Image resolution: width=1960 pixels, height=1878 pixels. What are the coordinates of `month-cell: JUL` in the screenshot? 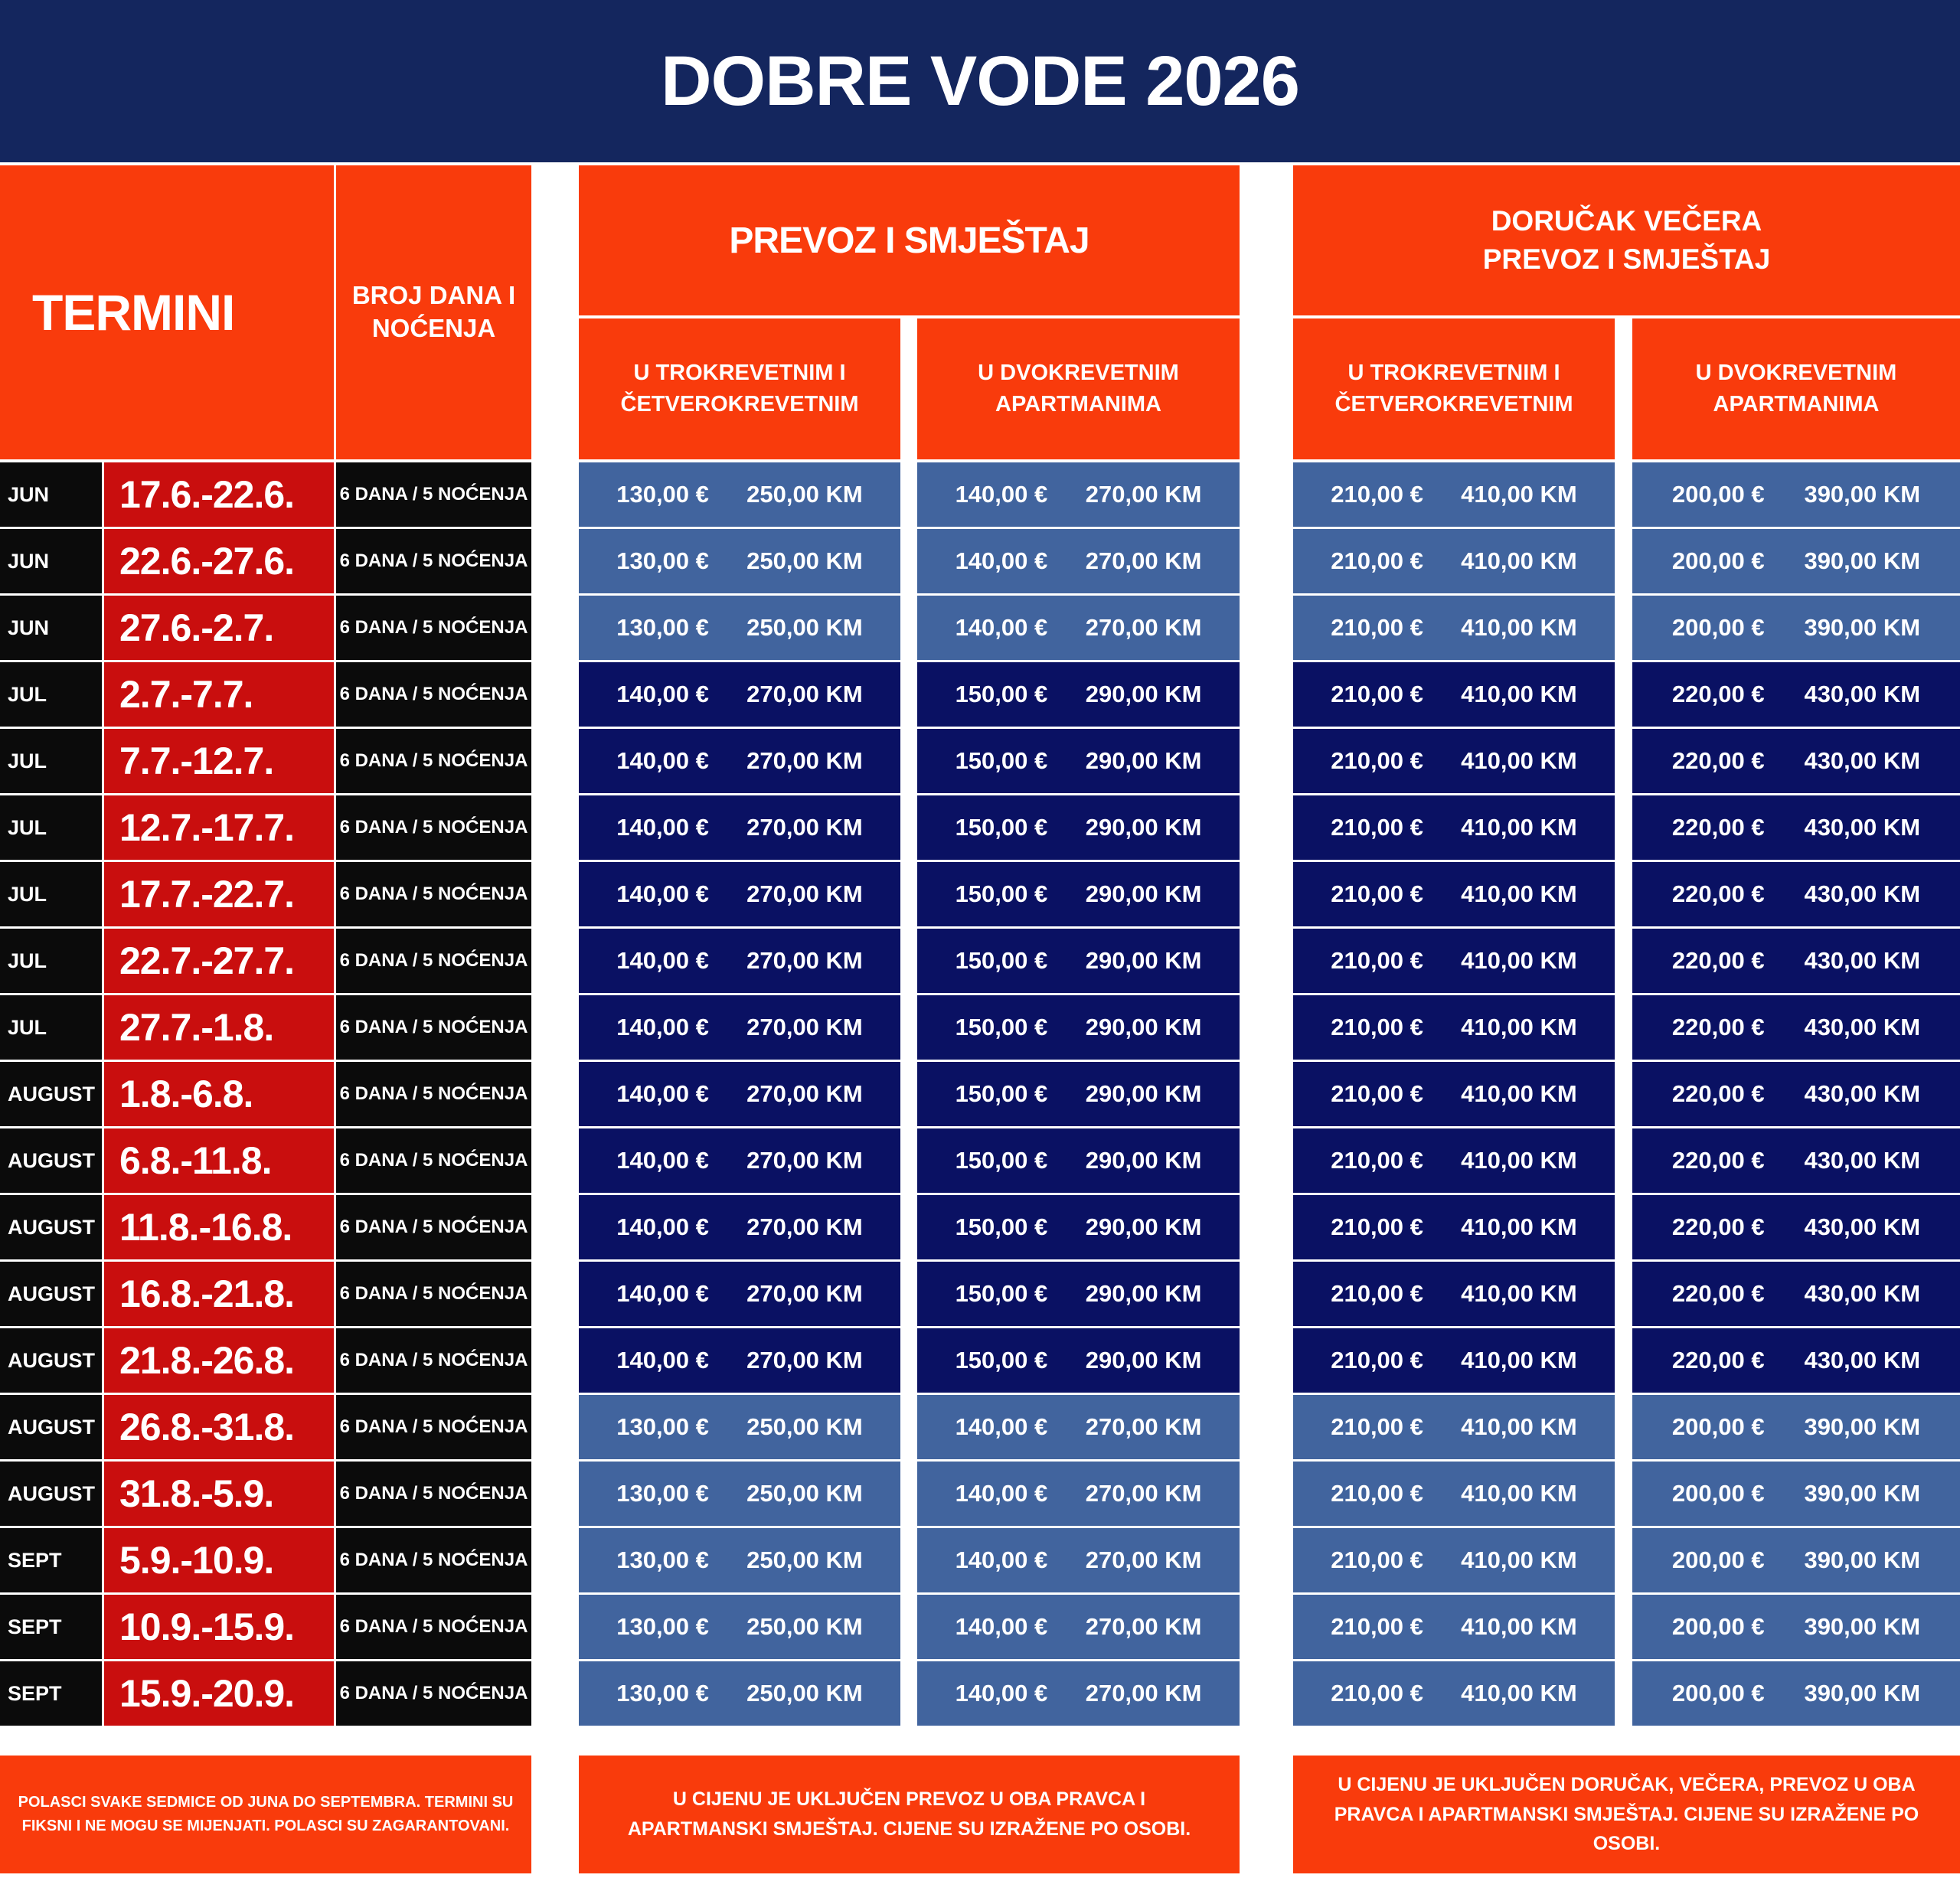 It's located at (51, 961).